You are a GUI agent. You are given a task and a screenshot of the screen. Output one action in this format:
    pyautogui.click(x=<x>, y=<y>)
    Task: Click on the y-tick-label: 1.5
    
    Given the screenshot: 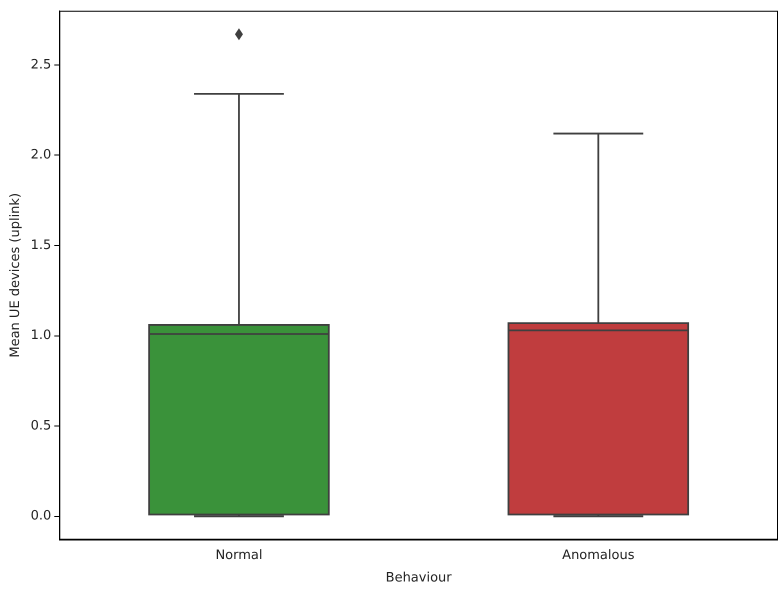 What is the action you would take?
    pyautogui.click(x=41, y=245)
    